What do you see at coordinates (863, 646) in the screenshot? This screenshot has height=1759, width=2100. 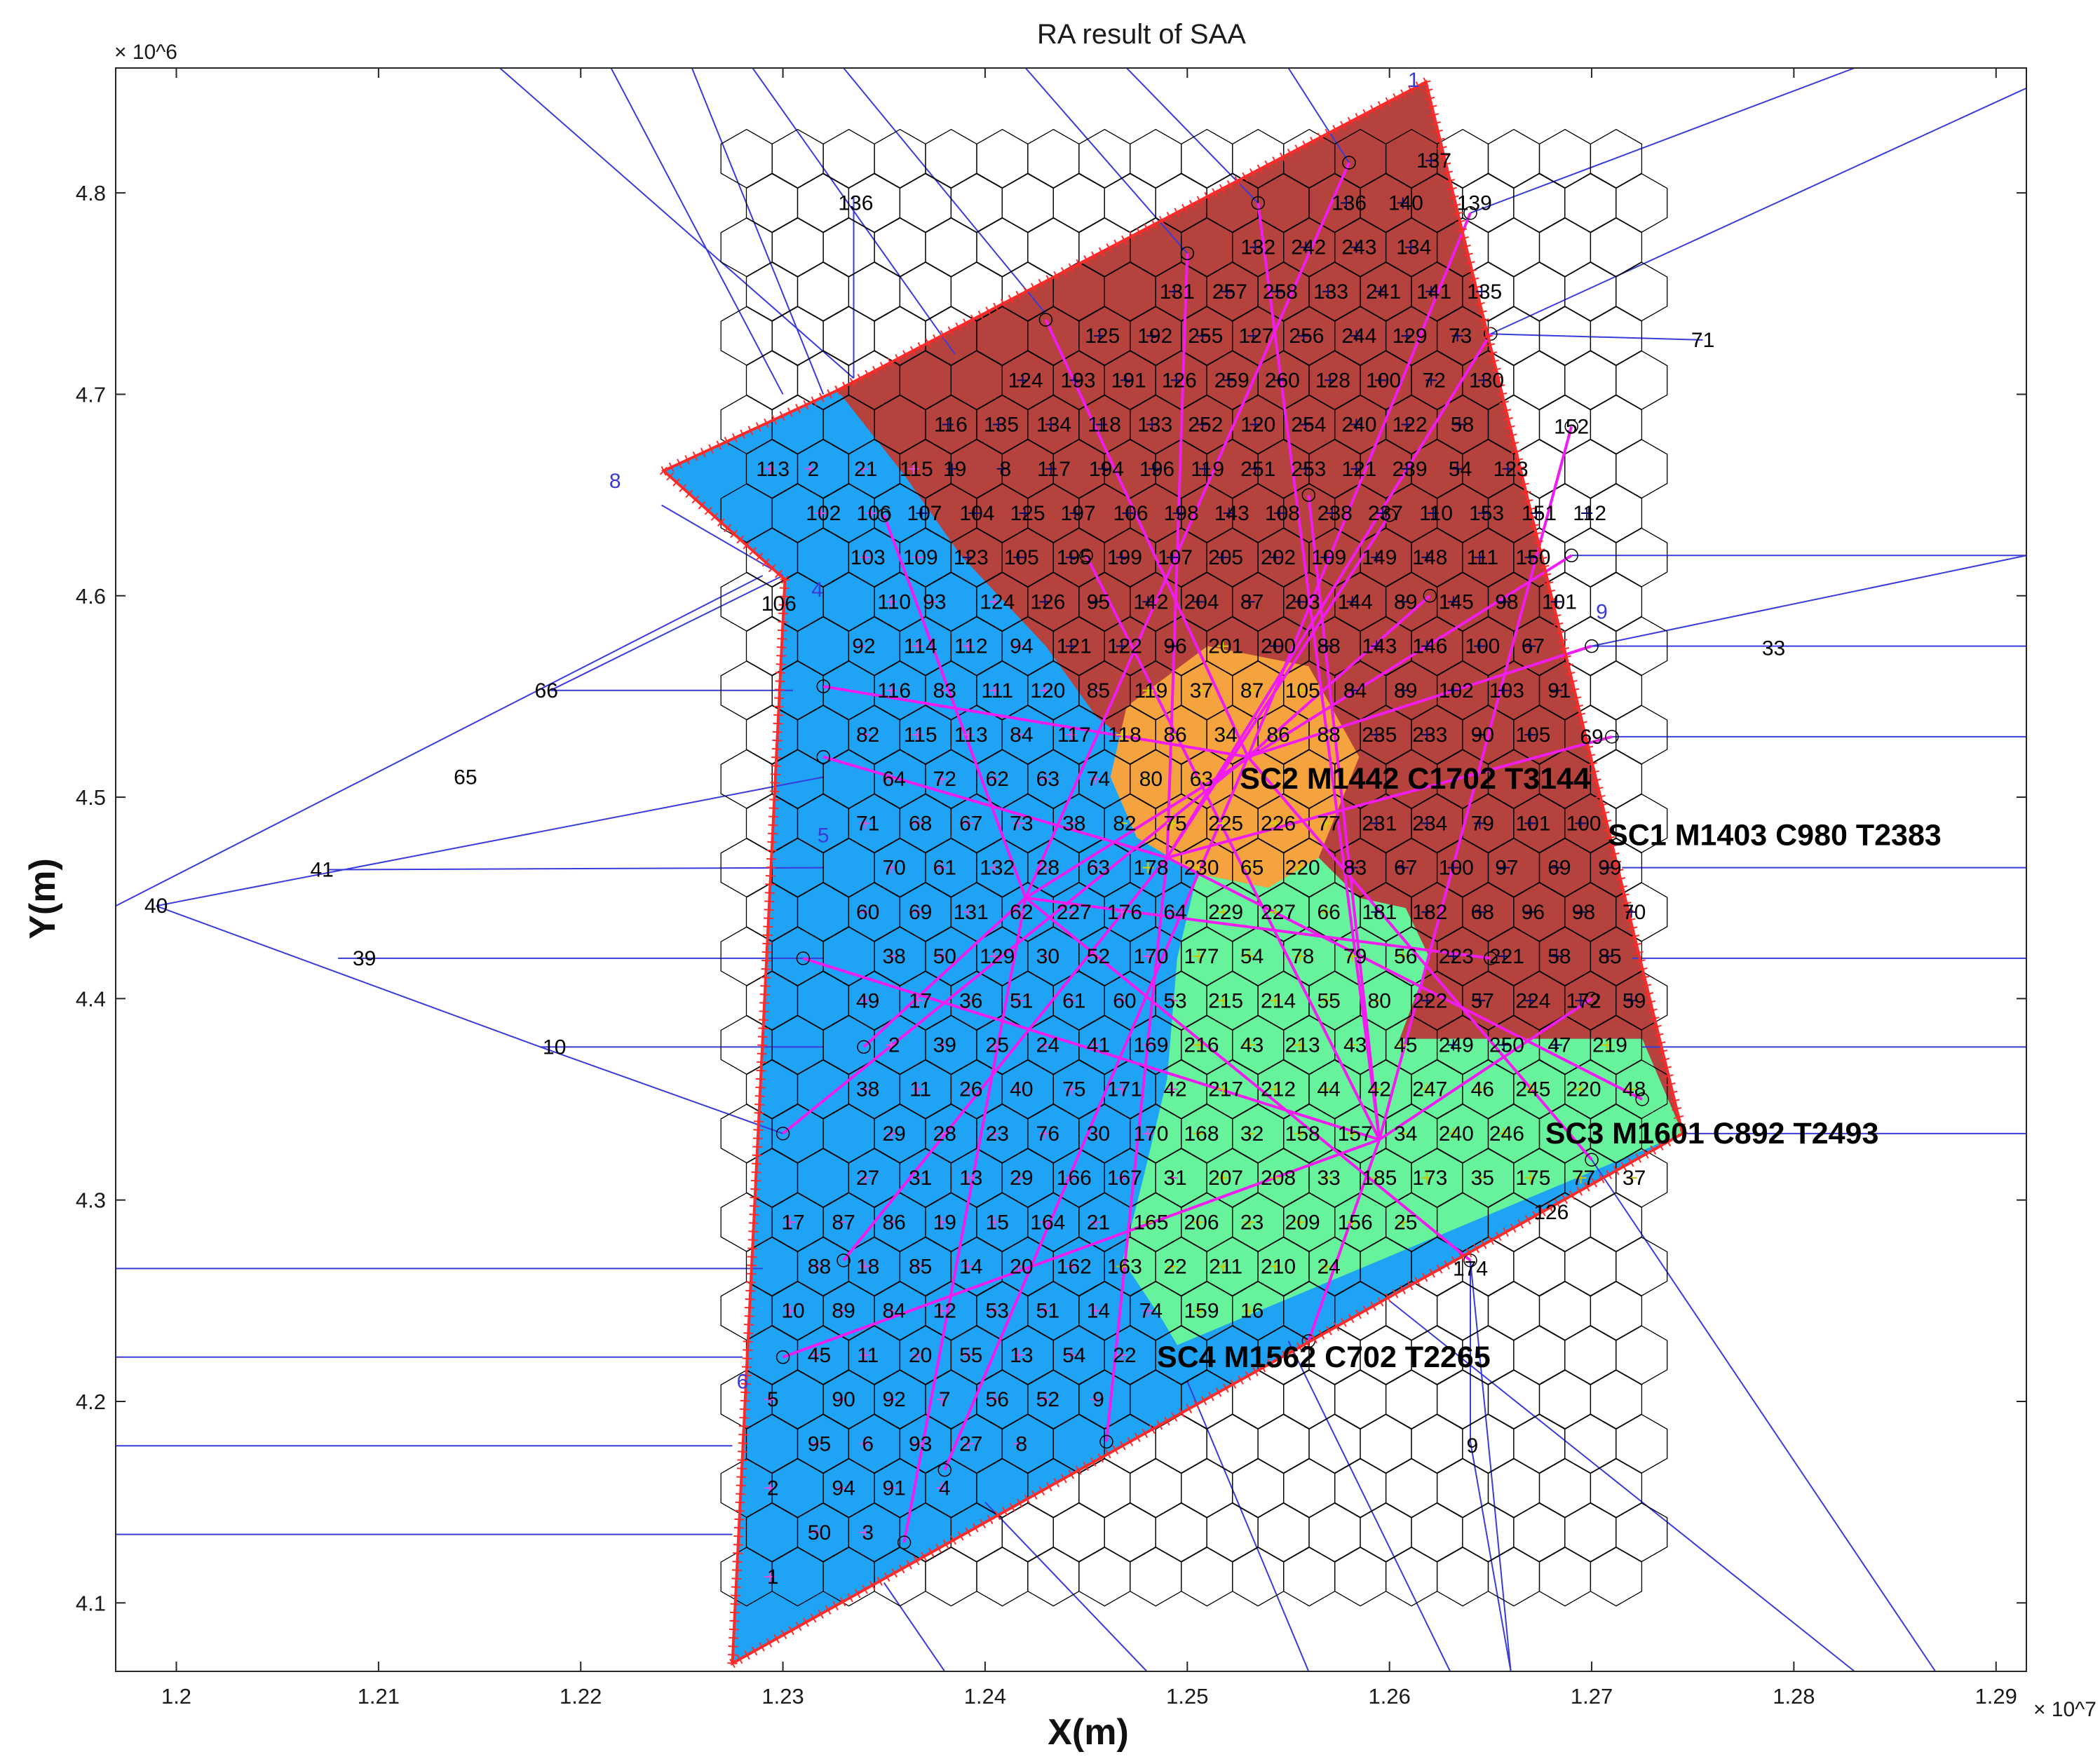 I see `cell-label: 92` at bounding box center [863, 646].